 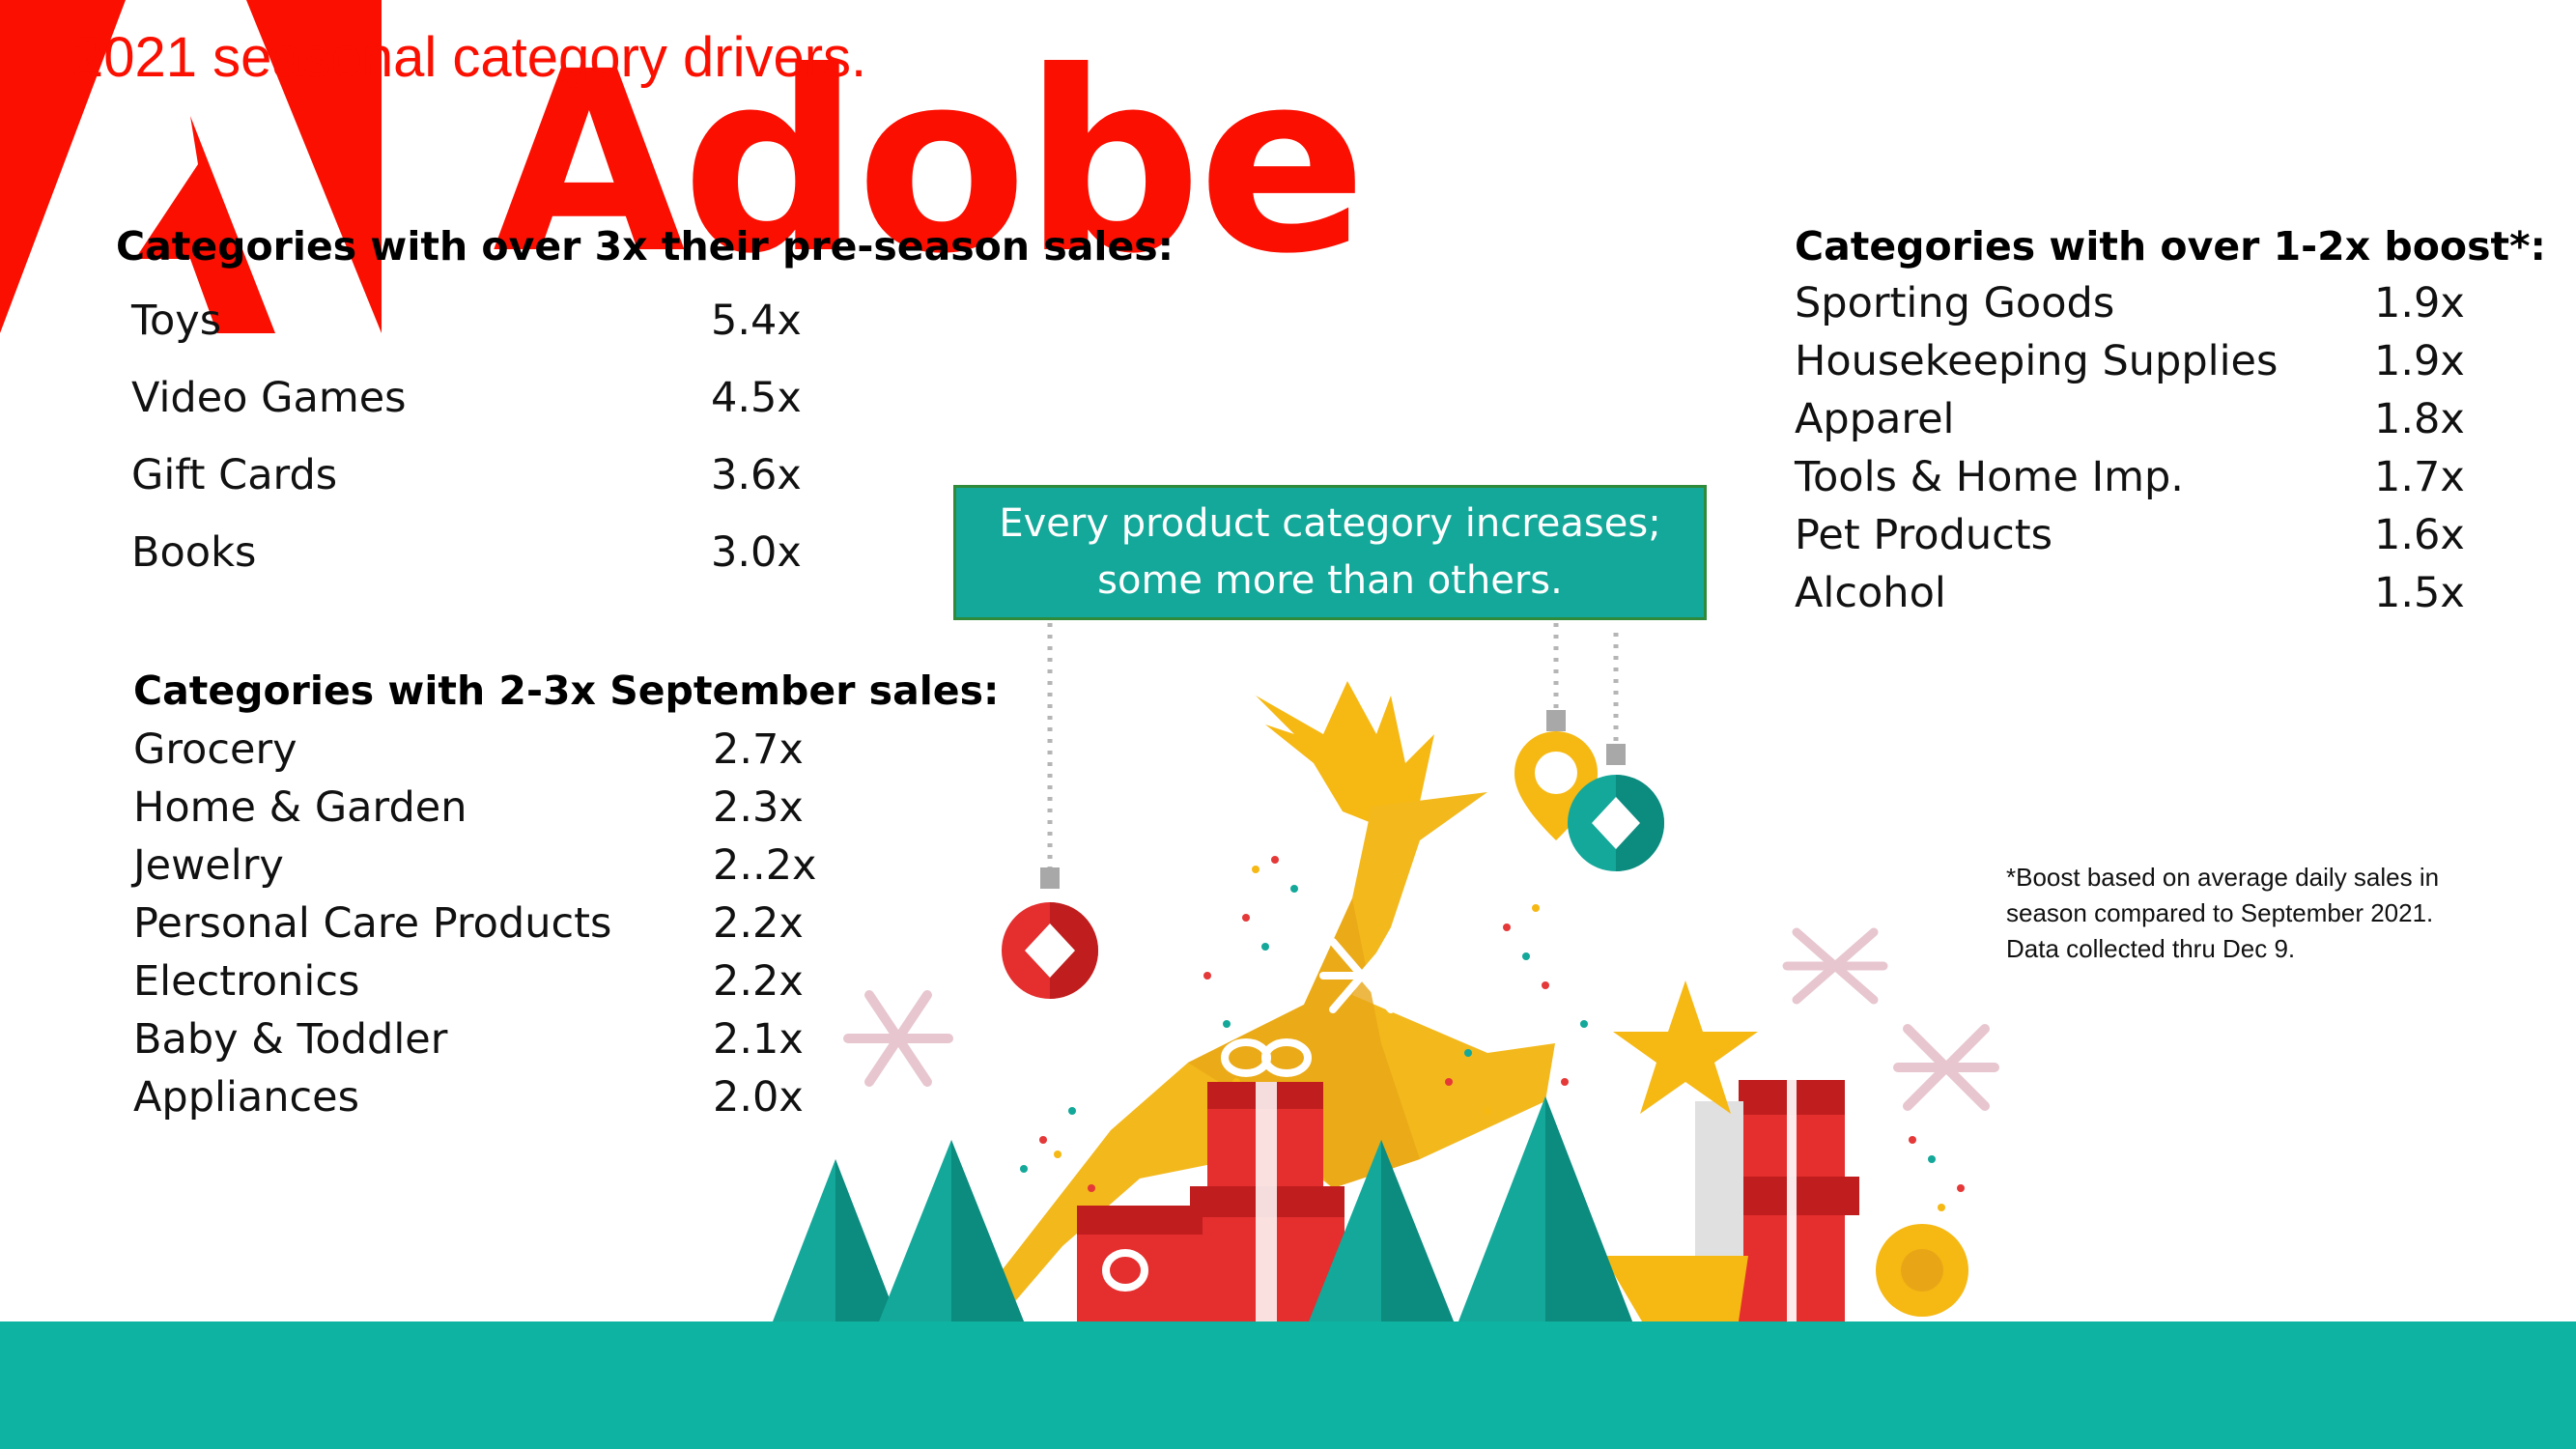 I want to click on category-value: 3.0x, so click(x=756, y=552).